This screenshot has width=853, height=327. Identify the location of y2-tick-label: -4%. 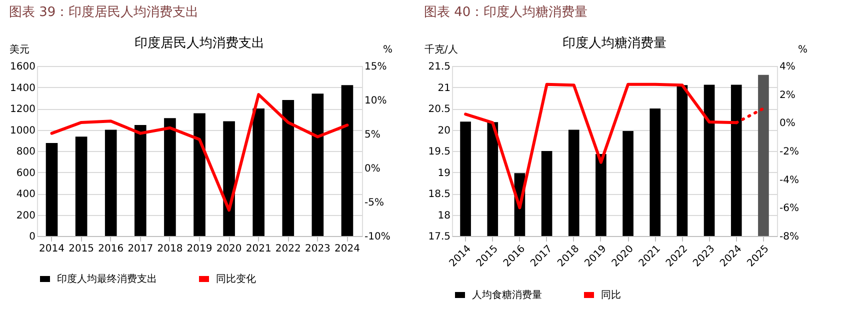
(789, 180).